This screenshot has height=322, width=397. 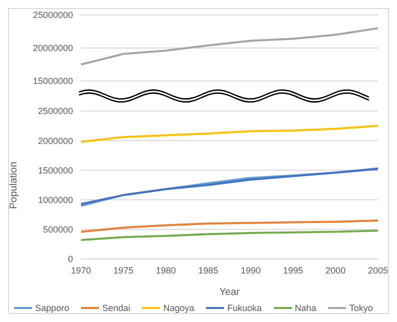 What do you see at coordinates (244, 308) in the screenshot?
I see `legend-label: Fukuoka` at bounding box center [244, 308].